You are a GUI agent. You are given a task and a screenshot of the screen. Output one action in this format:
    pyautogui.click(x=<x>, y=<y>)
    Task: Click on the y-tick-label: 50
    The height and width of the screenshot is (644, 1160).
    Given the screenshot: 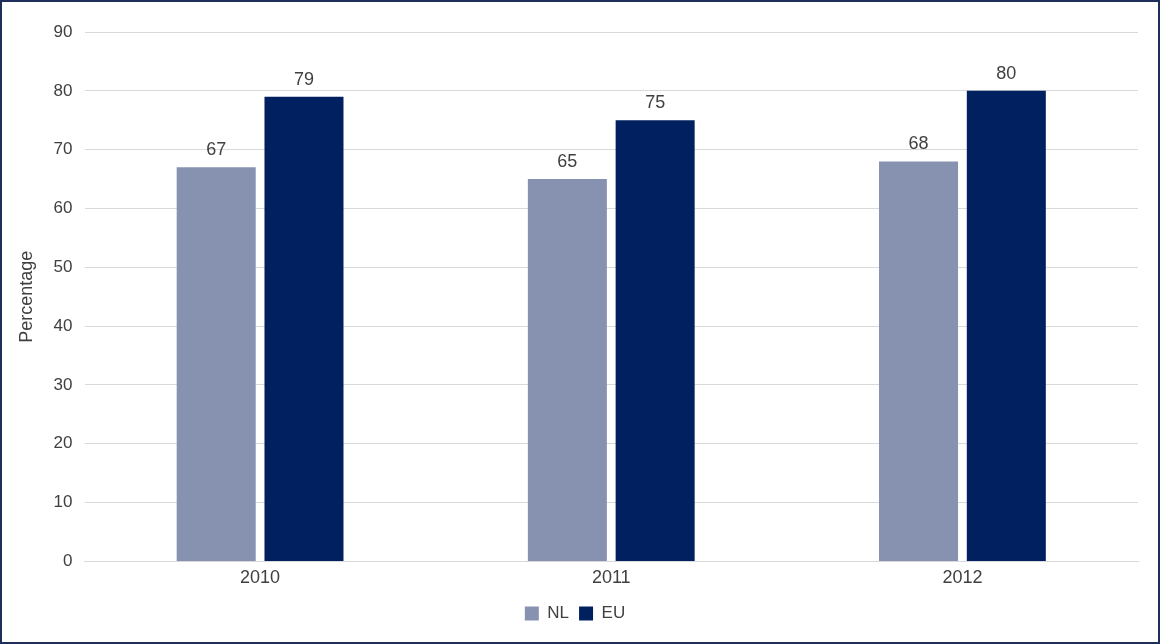 What is the action you would take?
    pyautogui.click(x=63, y=266)
    